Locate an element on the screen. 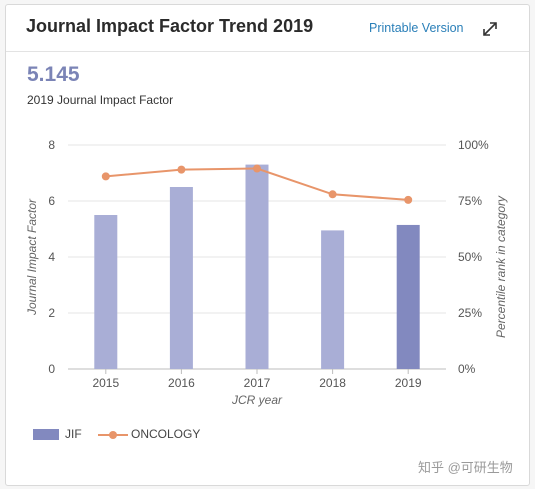 The height and width of the screenshot is (489, 535). y2-tick-label: 50% is located at coordinates (470, 257).